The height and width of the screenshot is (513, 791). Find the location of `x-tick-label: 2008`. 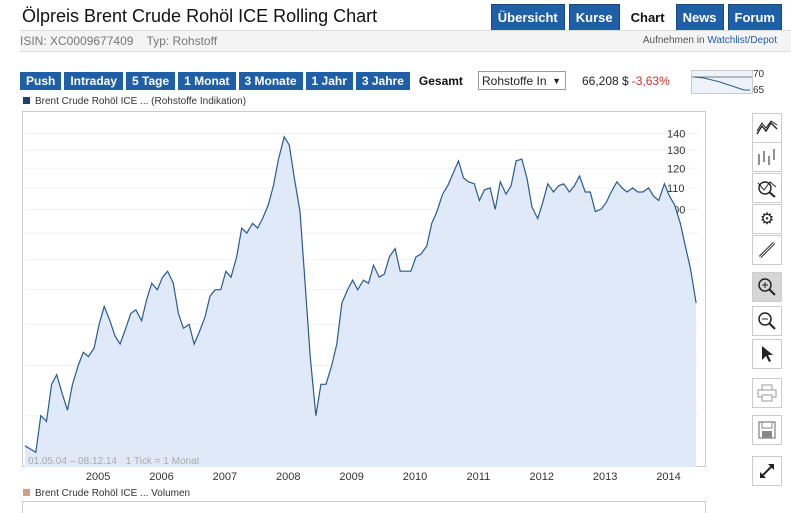

x-tick-label: 2008 is located at coordinates (288, 477).